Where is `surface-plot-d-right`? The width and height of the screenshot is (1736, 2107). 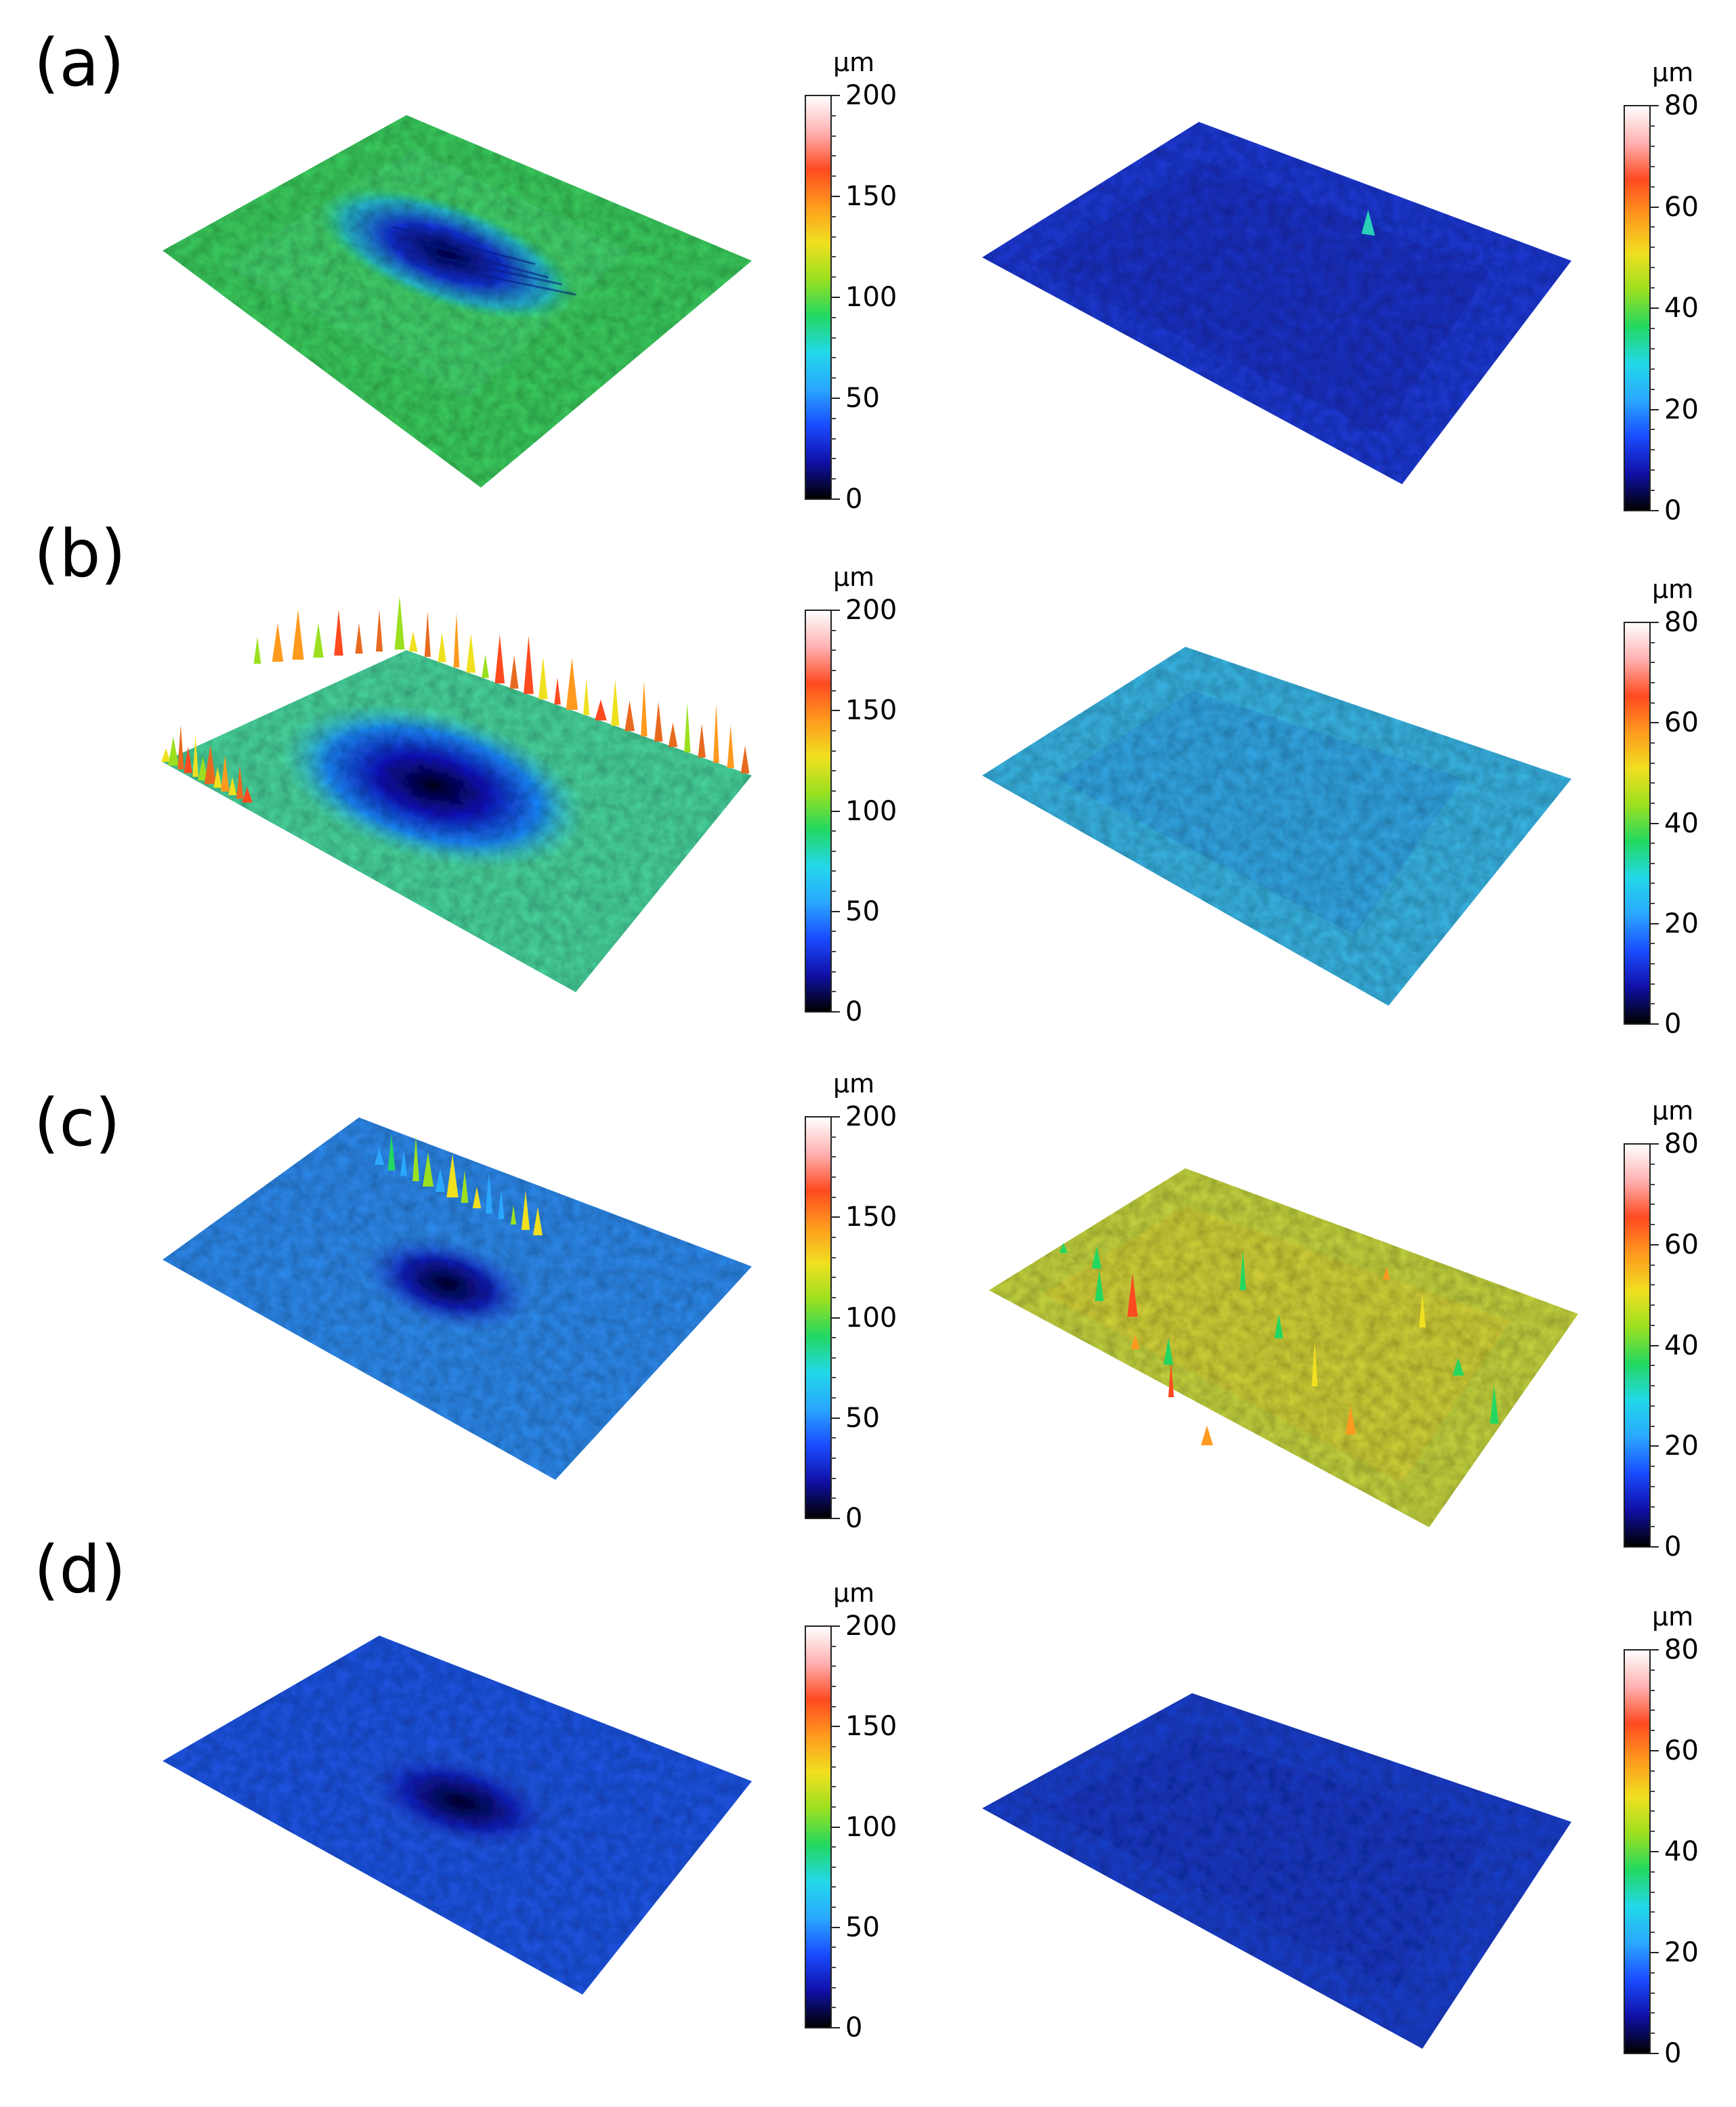 surface-plot-d-right is located at coordinates (1276, 1871).